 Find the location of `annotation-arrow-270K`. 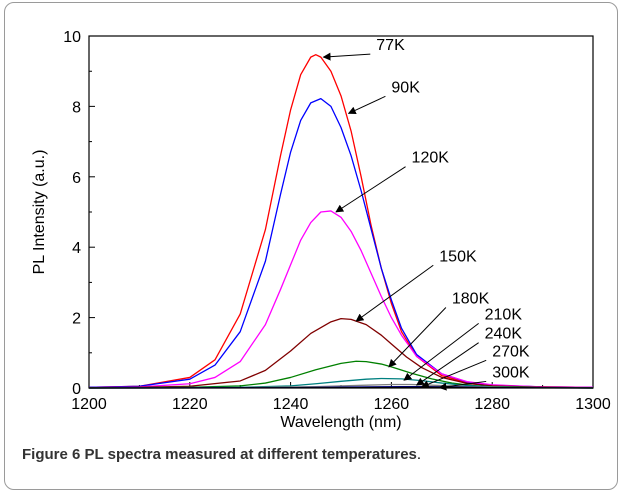

annotation-arrow-270K is located at coordinates (453, 373).